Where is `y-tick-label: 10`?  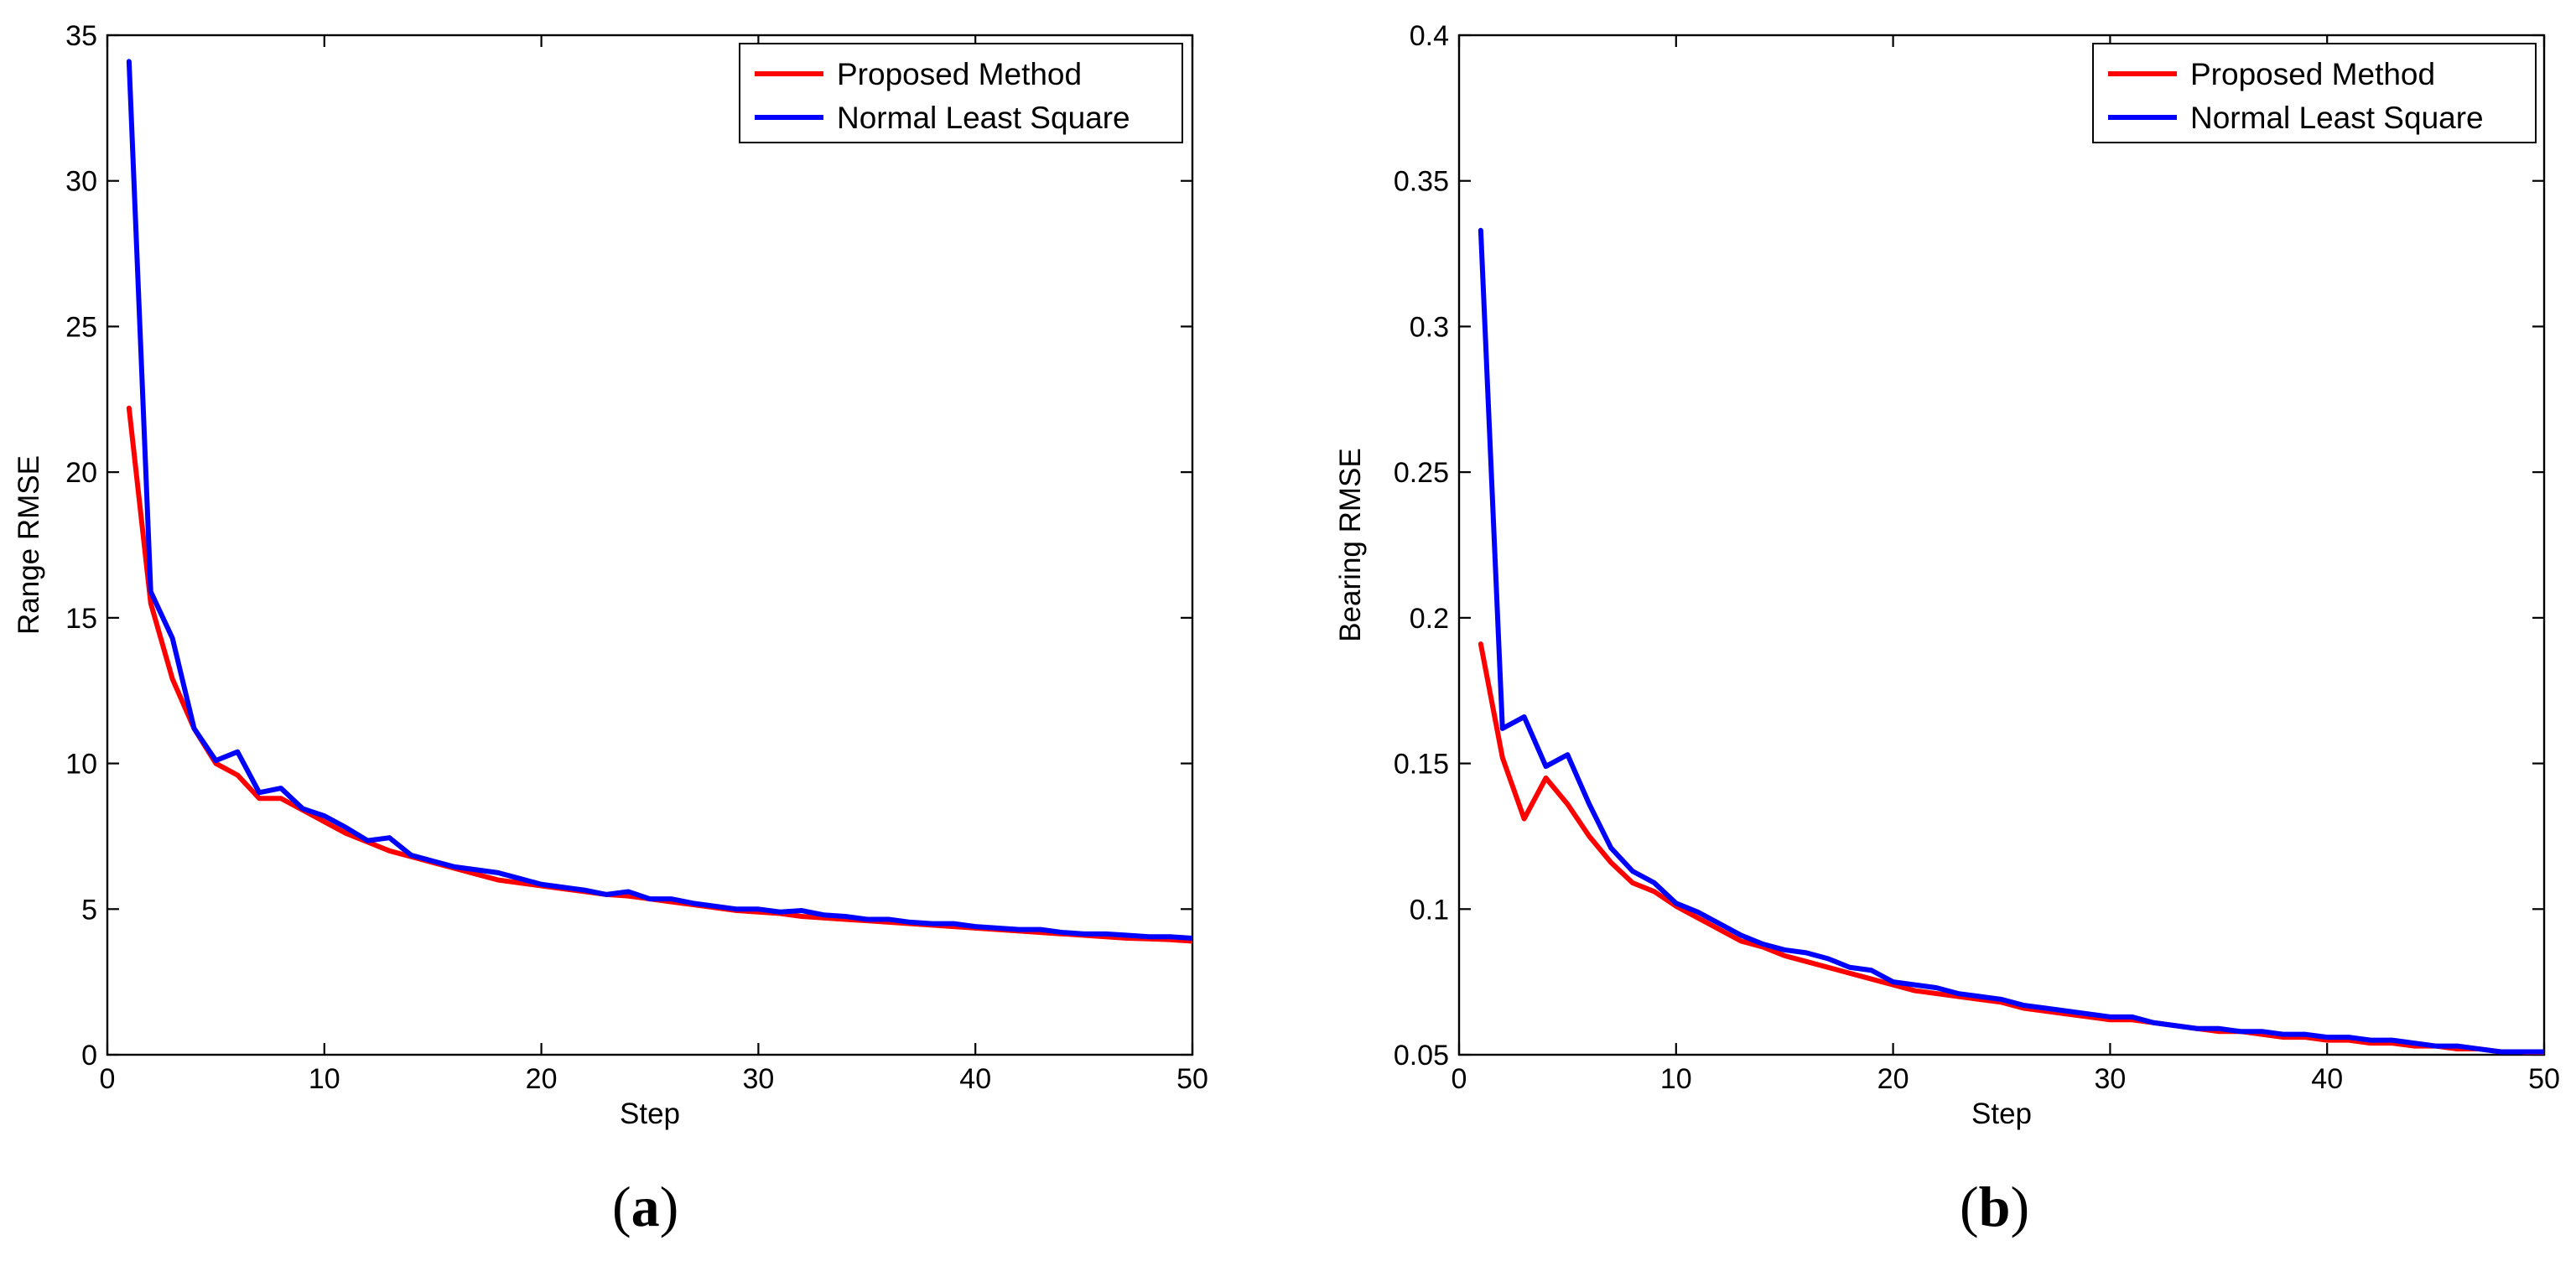
y-tick-label: 10 is located at coordinates (81, 765).